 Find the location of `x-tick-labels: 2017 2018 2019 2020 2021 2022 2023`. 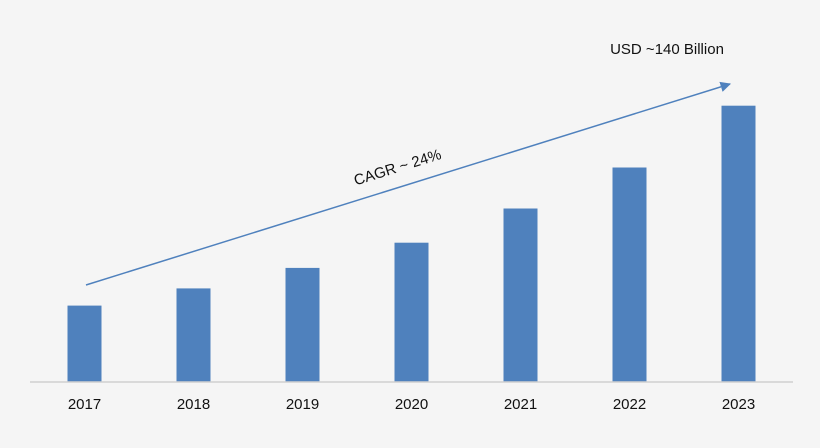

x-tick-labels: 2017 2018 2019 2020 2021 2022 2023 is located at coordinates (411, 404).